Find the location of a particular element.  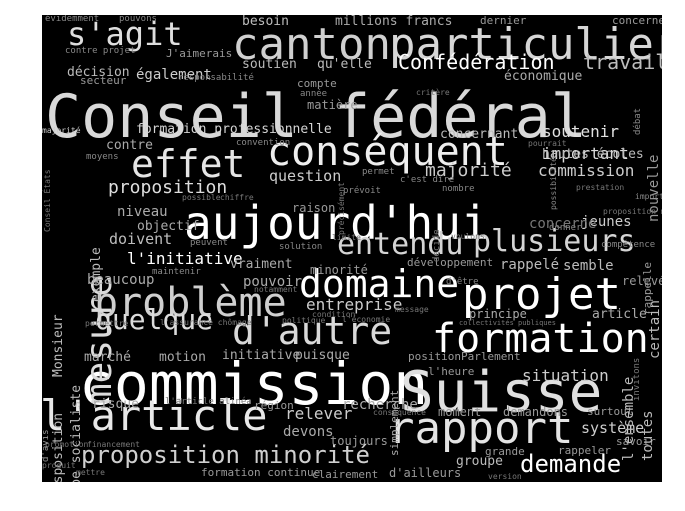

word-8: rapport is located at coordinates (481, 428).